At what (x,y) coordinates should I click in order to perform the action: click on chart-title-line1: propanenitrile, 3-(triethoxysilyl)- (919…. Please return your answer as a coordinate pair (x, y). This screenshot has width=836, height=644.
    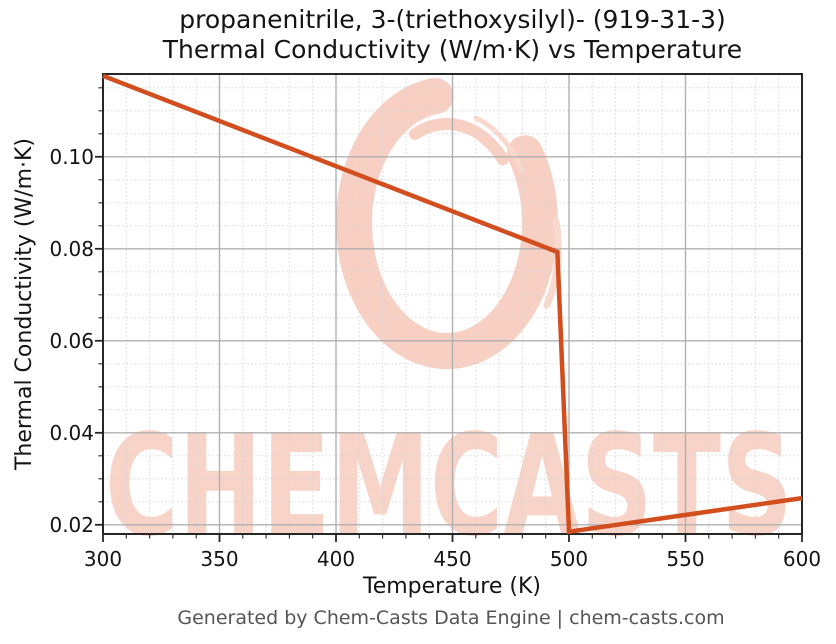
    Looking at the image, I should click on (452, 19).